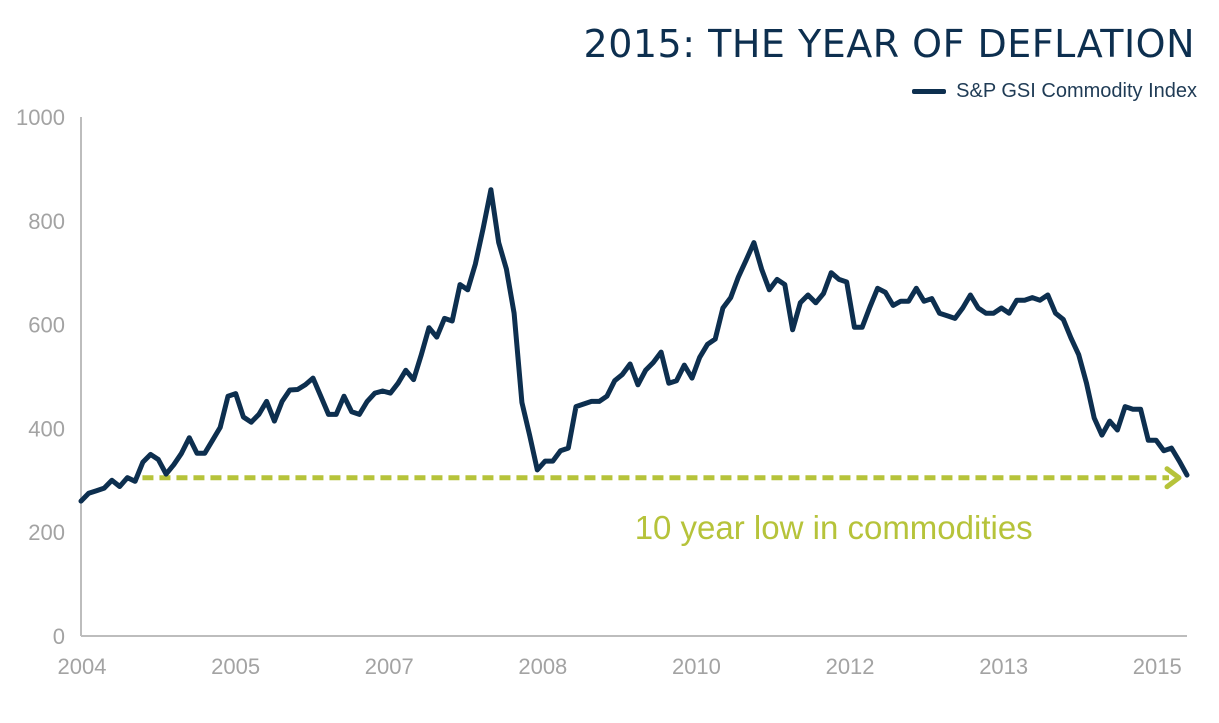  I want to click on chart-title: 2015: THE YEAR OF DEFLATION, so click(889, 44).